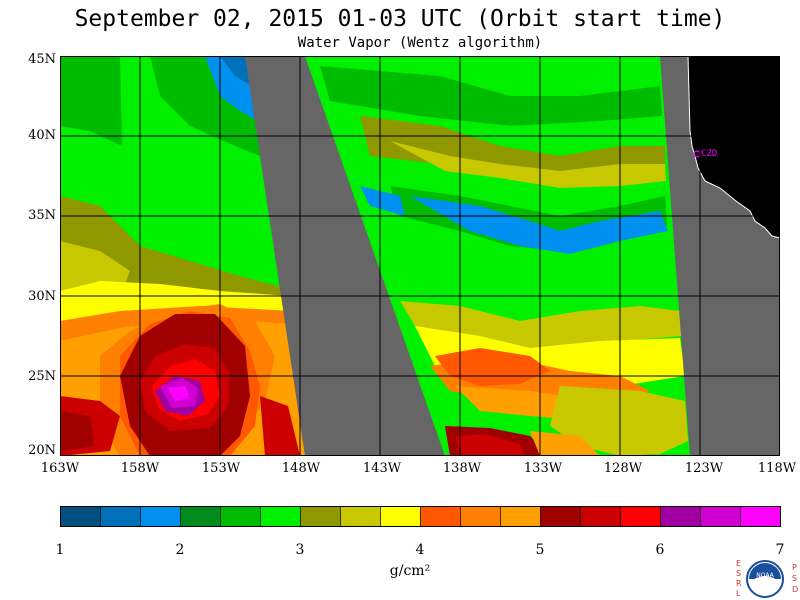 The height and width of the screenshot is (600, 800). I want to click on coastline, so click(733, 147).